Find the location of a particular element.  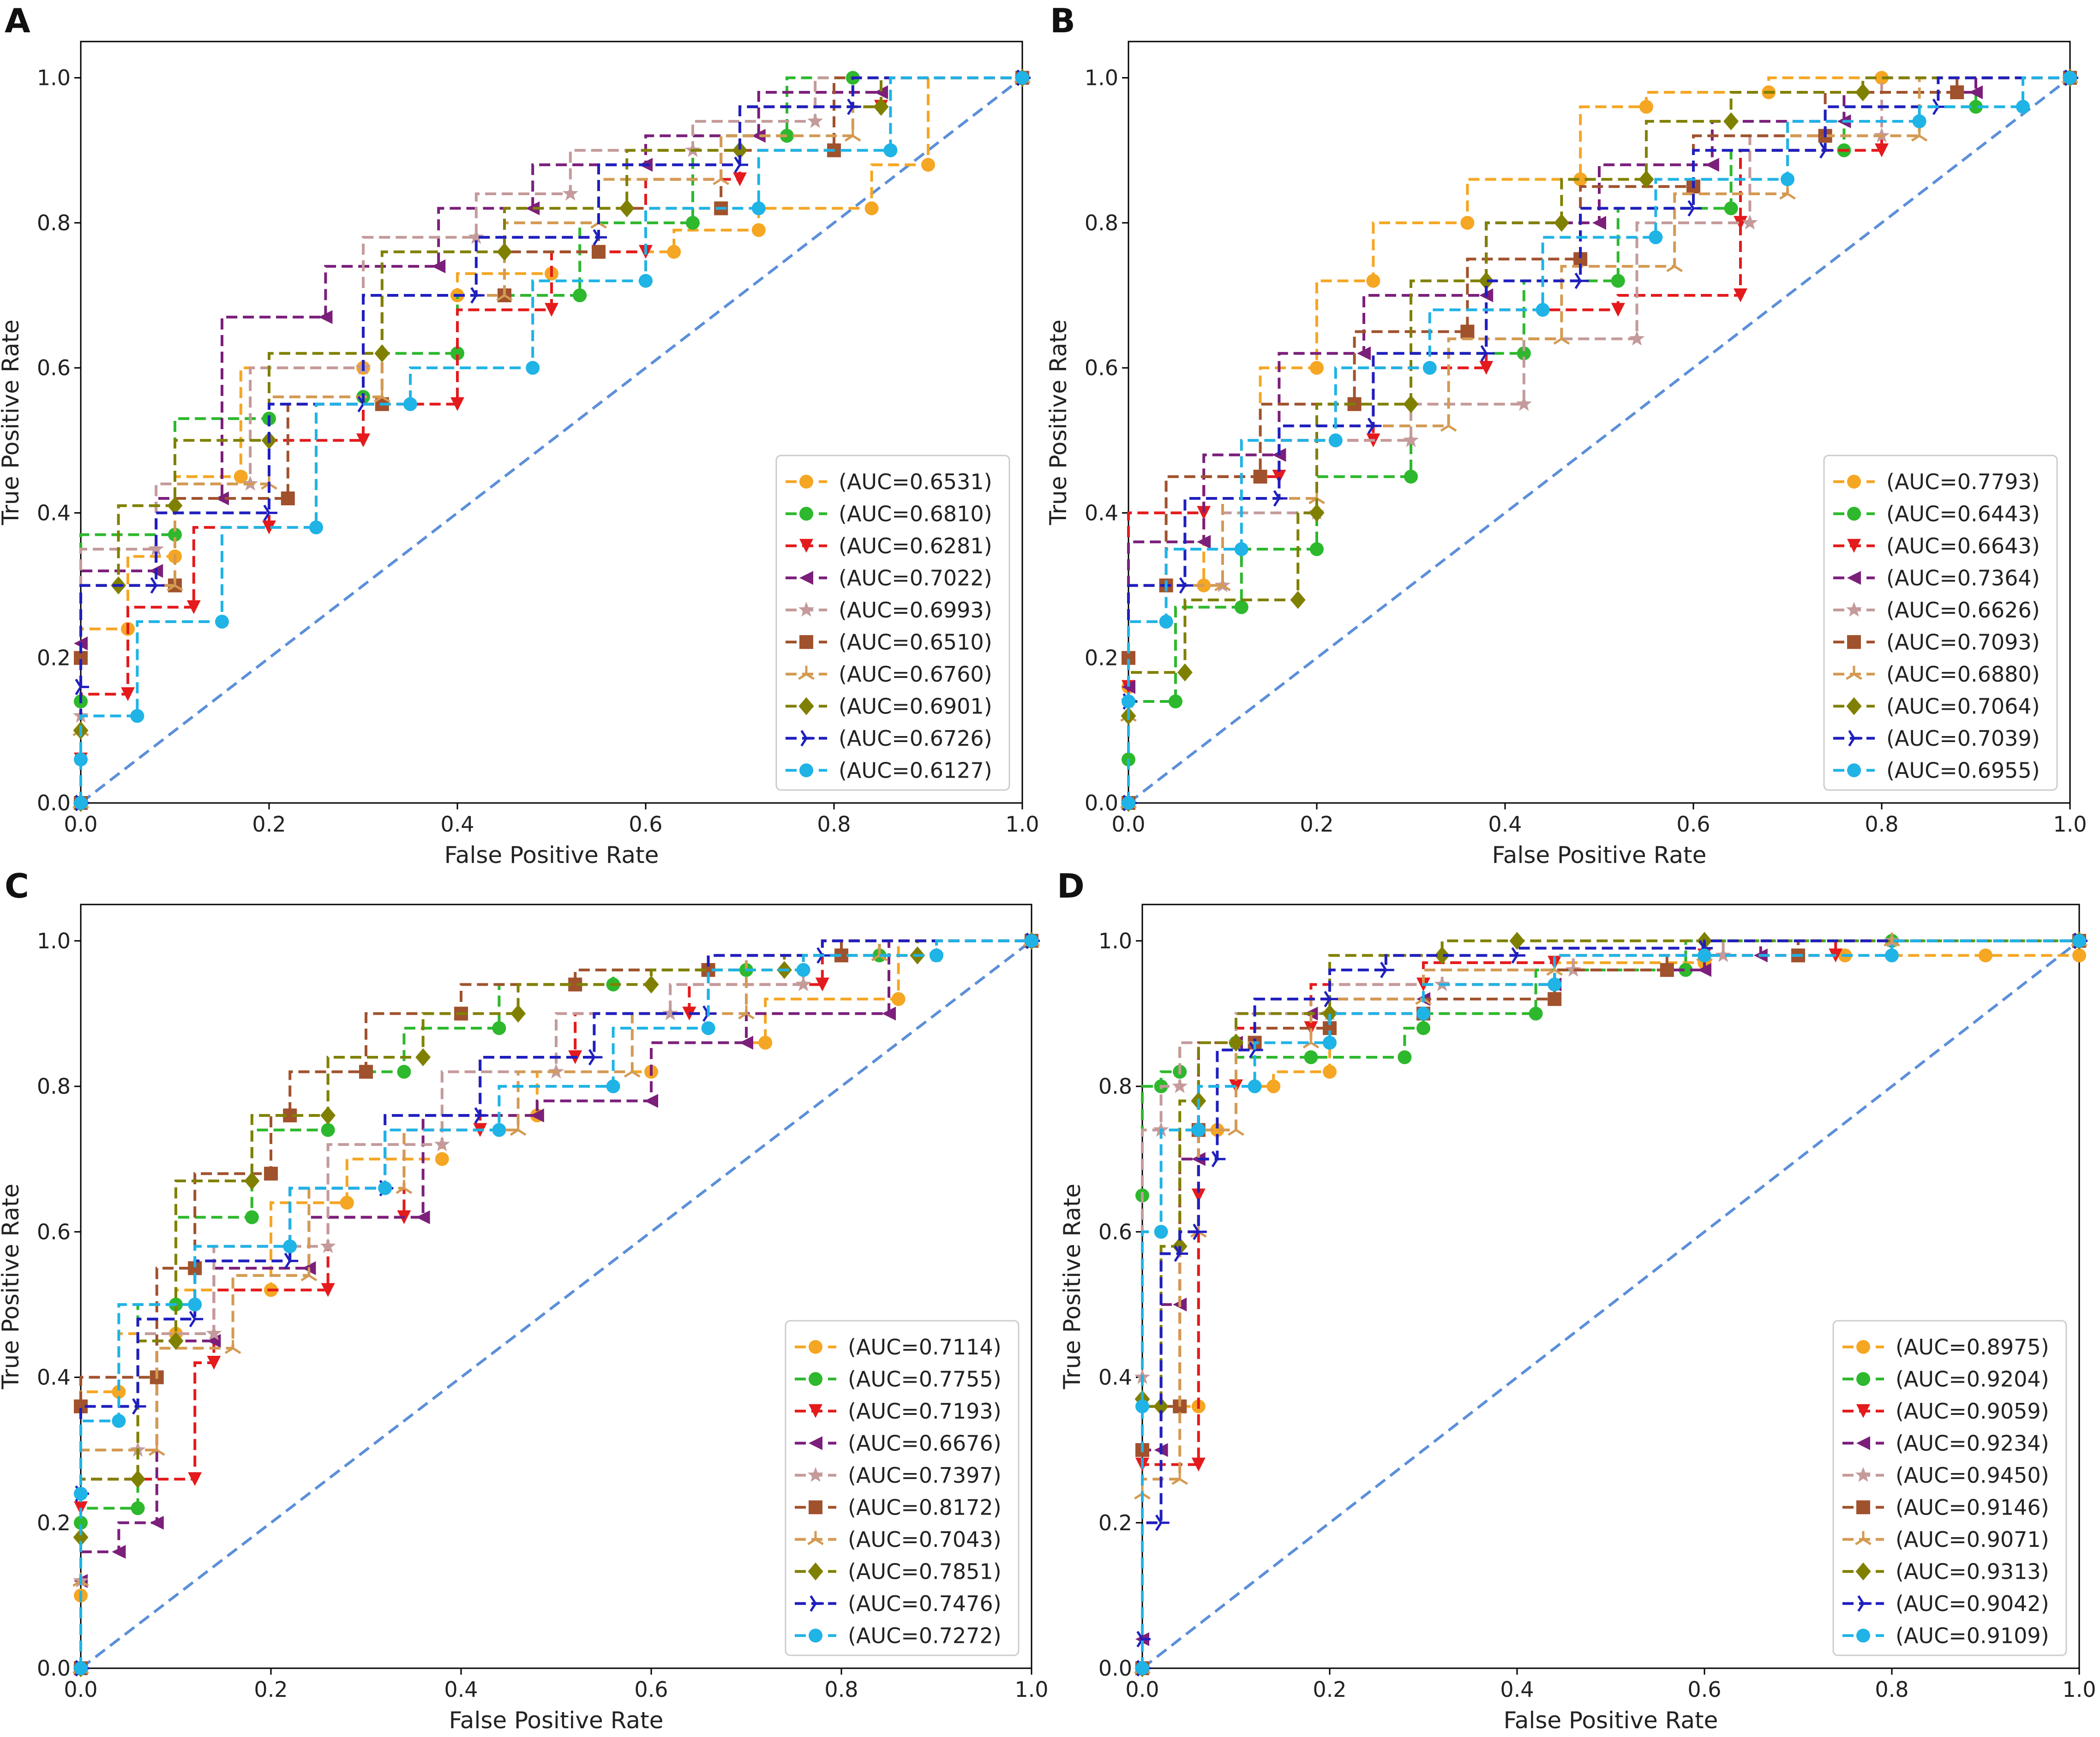

panel-b-legend-label-7: (AUC=0.6880) is located at coordinates (1963, 675).